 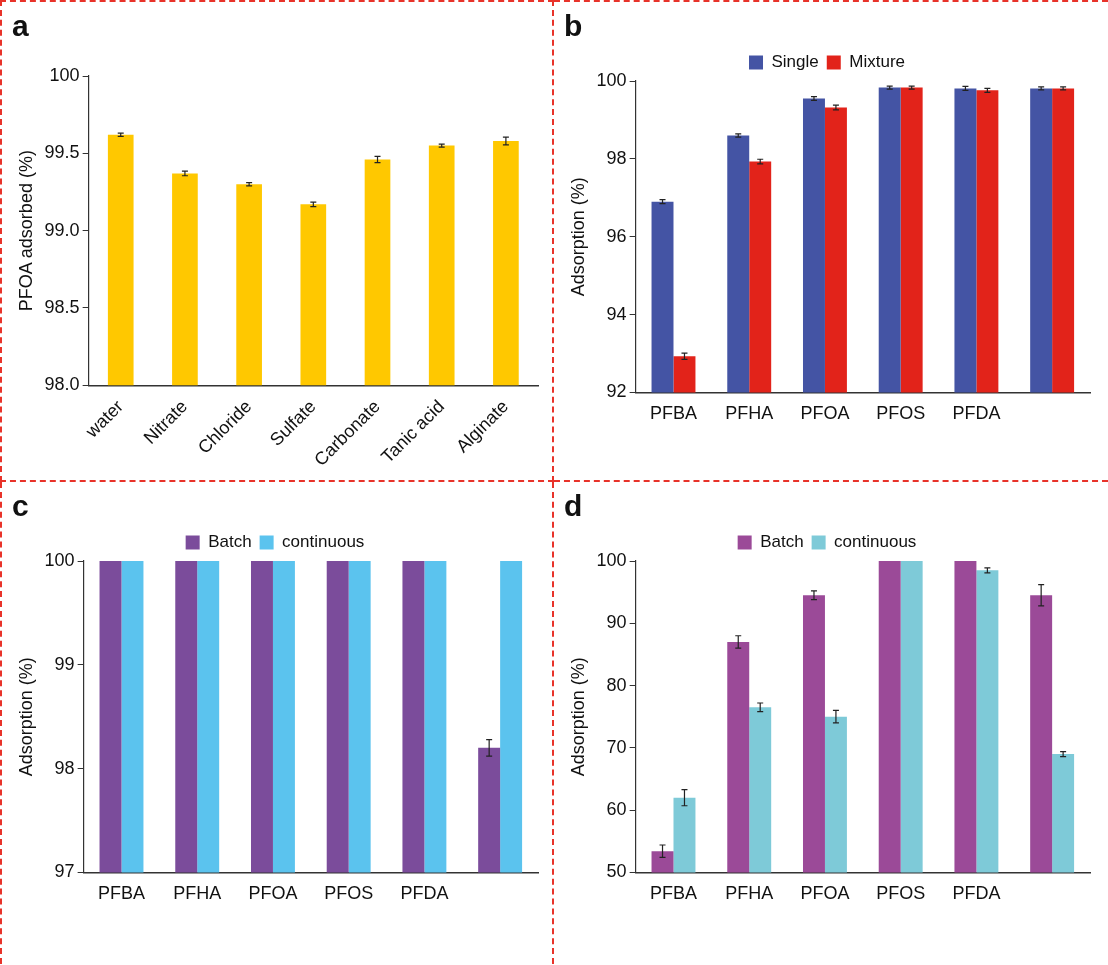 What do you see at coordinates (616, 391) in the screenshot?
I see `y-tick-label: 92` at bounding box center [616, 391].